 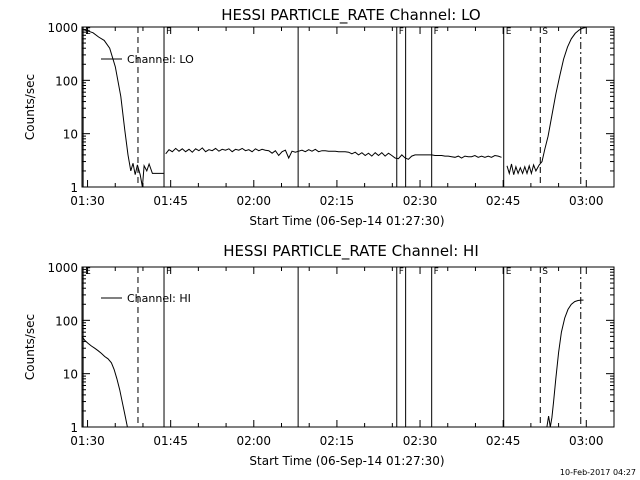 I want to click on footer-timestamp: 10-Feb-2017 04:27, so click(x=598, y=472).